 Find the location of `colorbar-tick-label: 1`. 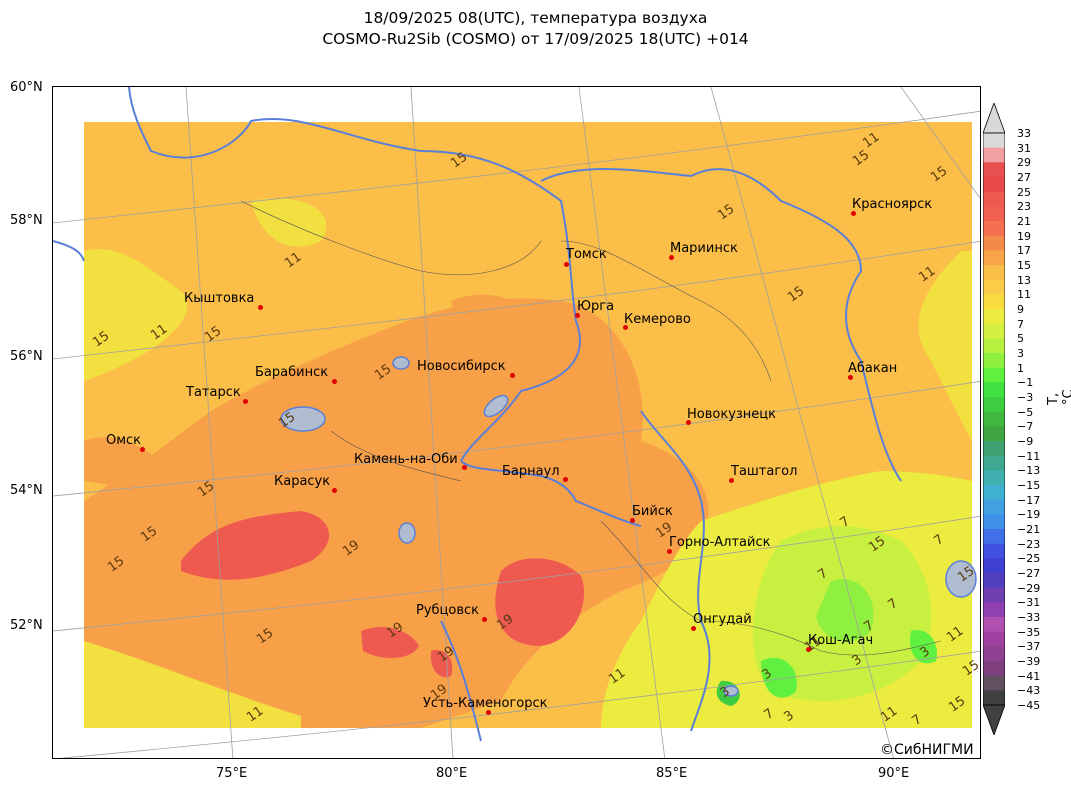

colorbar-tick-label: 1 is located at coordinates (1020, 368).